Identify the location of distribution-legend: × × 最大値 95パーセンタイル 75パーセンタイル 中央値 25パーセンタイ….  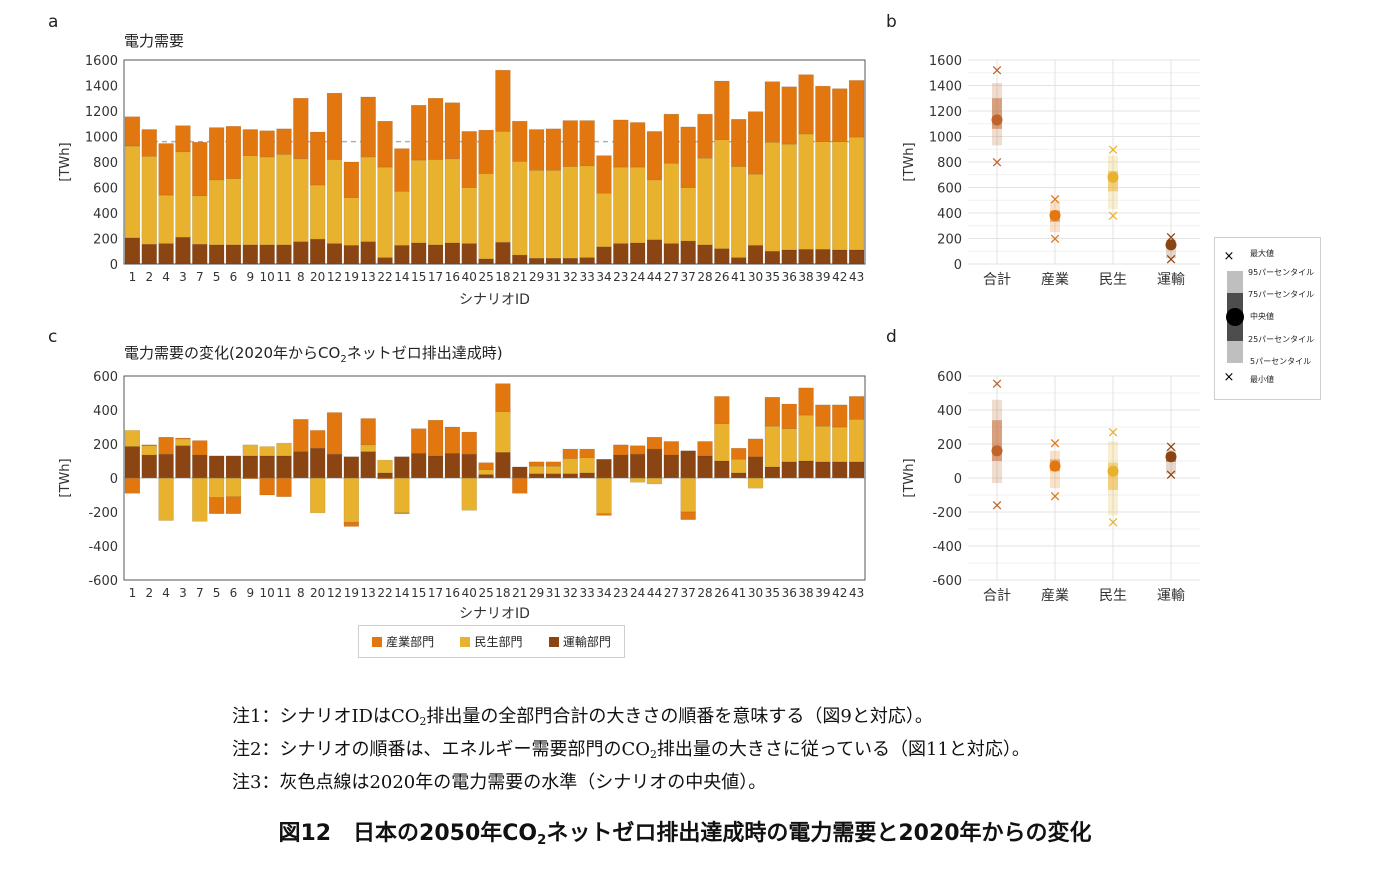
(1267, 318).